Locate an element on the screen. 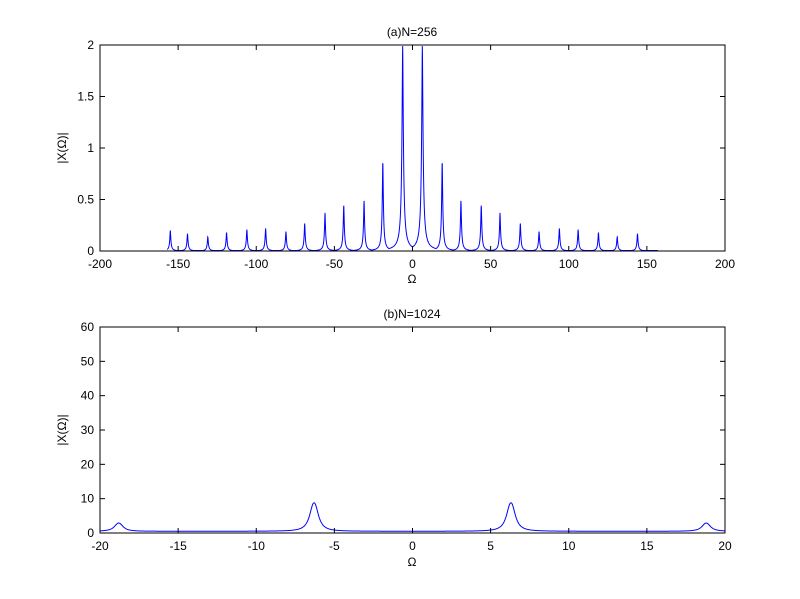 The height and width of the screenshot is (599, 800). y-tick-label-b: 40 is located at coordinates (88, 396).